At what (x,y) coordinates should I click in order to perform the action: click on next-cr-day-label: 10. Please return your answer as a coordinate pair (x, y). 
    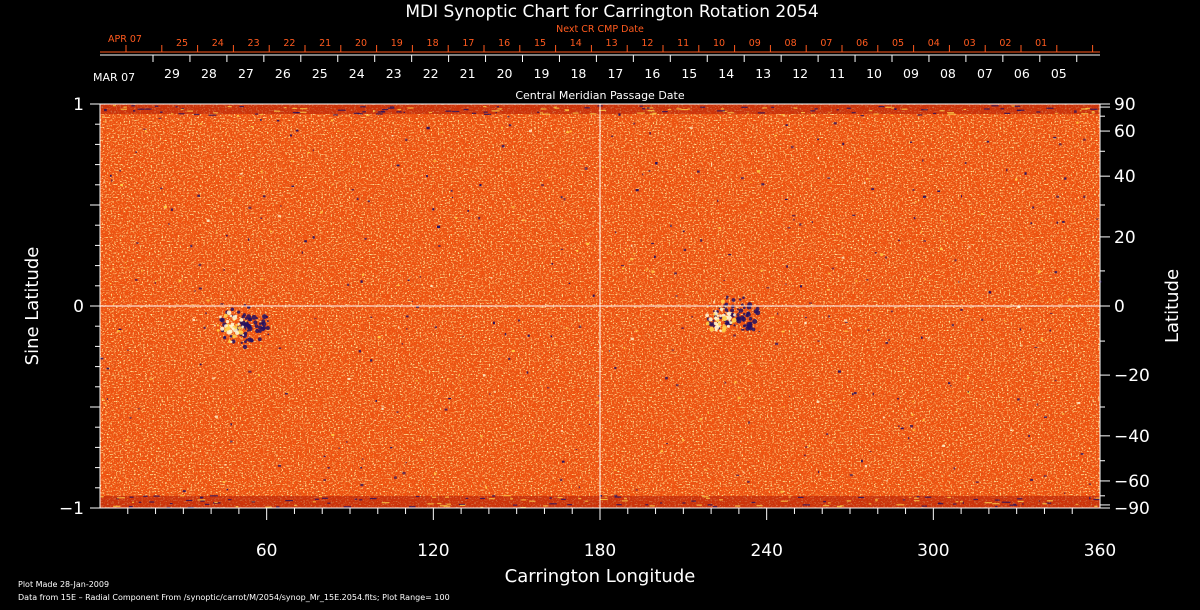
    Looking at the image, I should click on (719, 43).